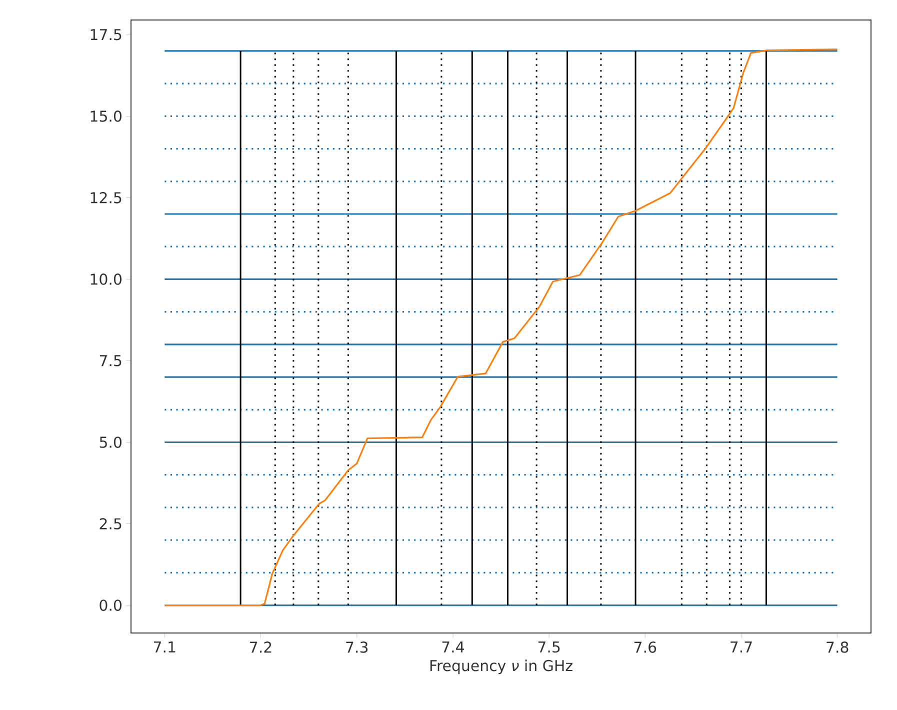 Image resolution: width=897 pixels, height=710 pixels. Describe the element at coordinates (111, 442) in the screenshot. I see `y-tick-label: 5.0` at that location.